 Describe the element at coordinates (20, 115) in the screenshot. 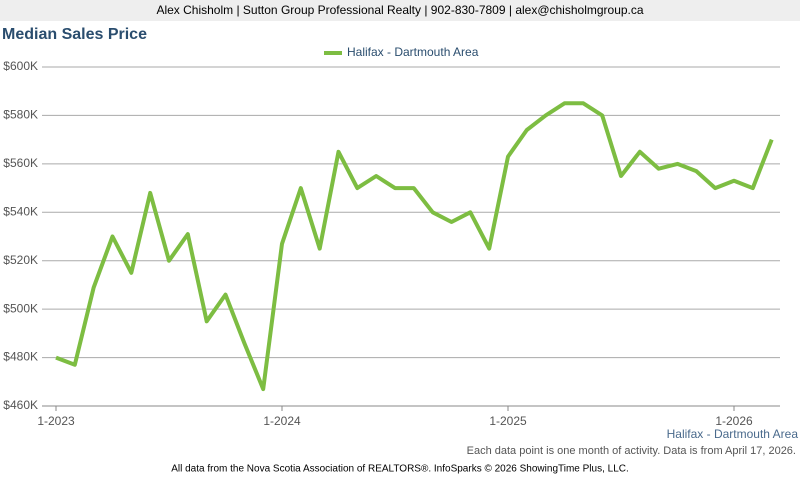

I see `y-tick-label: $580K` at that location.